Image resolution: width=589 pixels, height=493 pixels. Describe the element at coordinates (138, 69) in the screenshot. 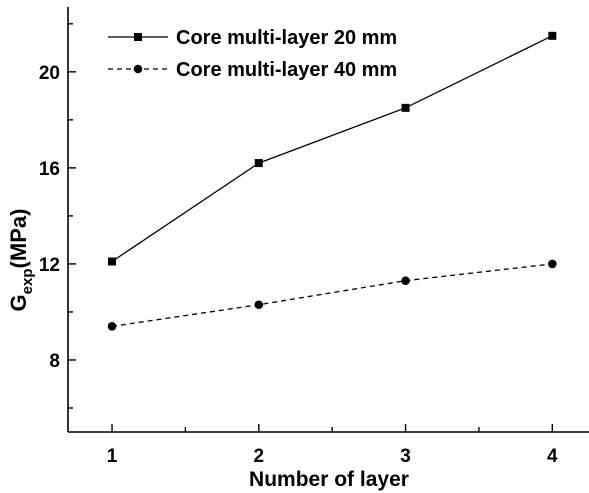

I see `legend-marker-circle` at that location.